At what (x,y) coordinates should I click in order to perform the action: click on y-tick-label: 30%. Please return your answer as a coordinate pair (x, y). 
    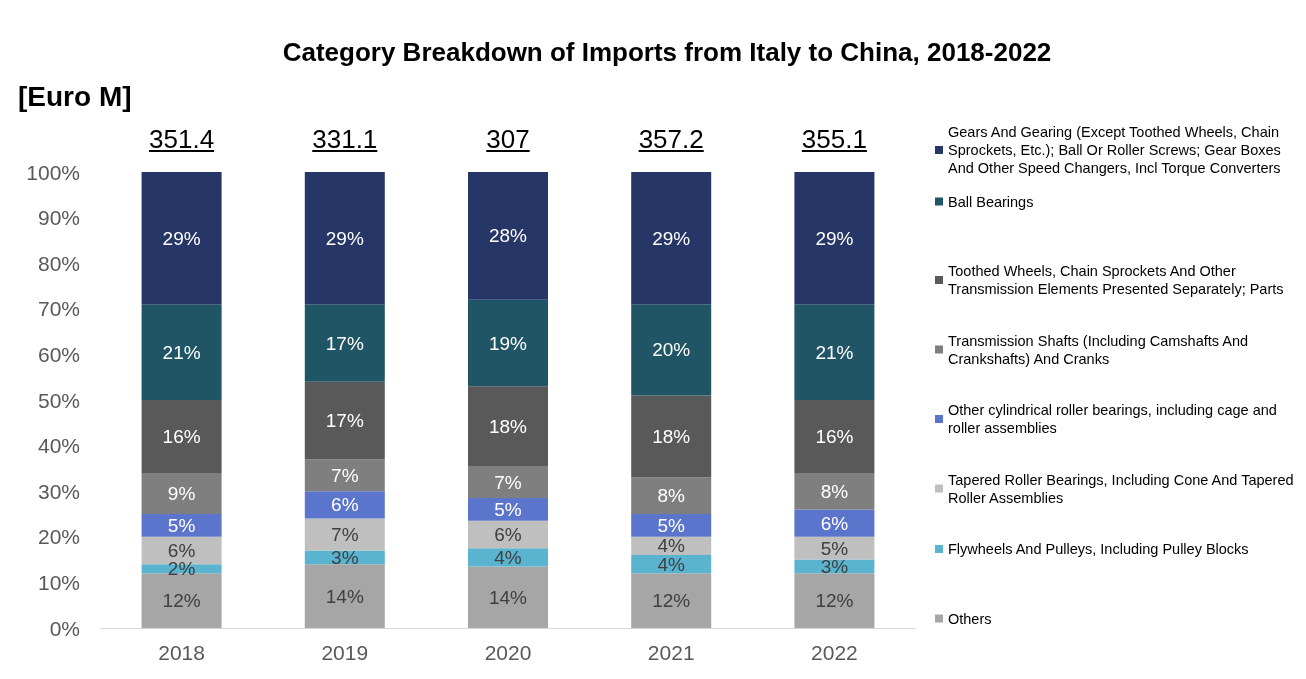
    Looking at the image, I should click on (58, 491).